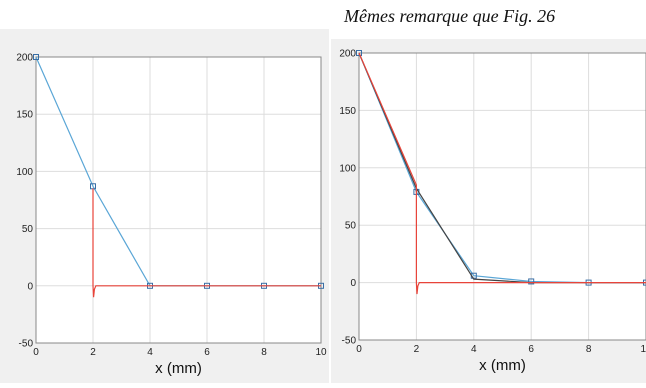 The image size is (646, 388). I want to click on figure-caption: Mêmes remarque que Fig. 26, so click(494, 16).